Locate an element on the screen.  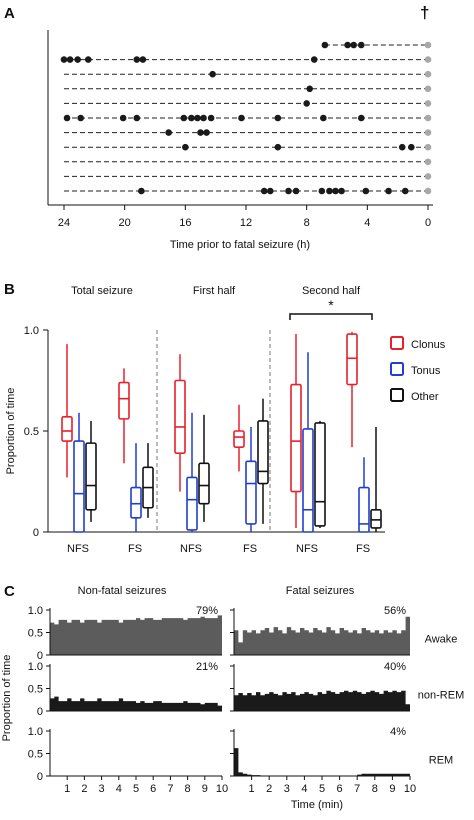
significance-star: * is located at coordinates (331, 305).